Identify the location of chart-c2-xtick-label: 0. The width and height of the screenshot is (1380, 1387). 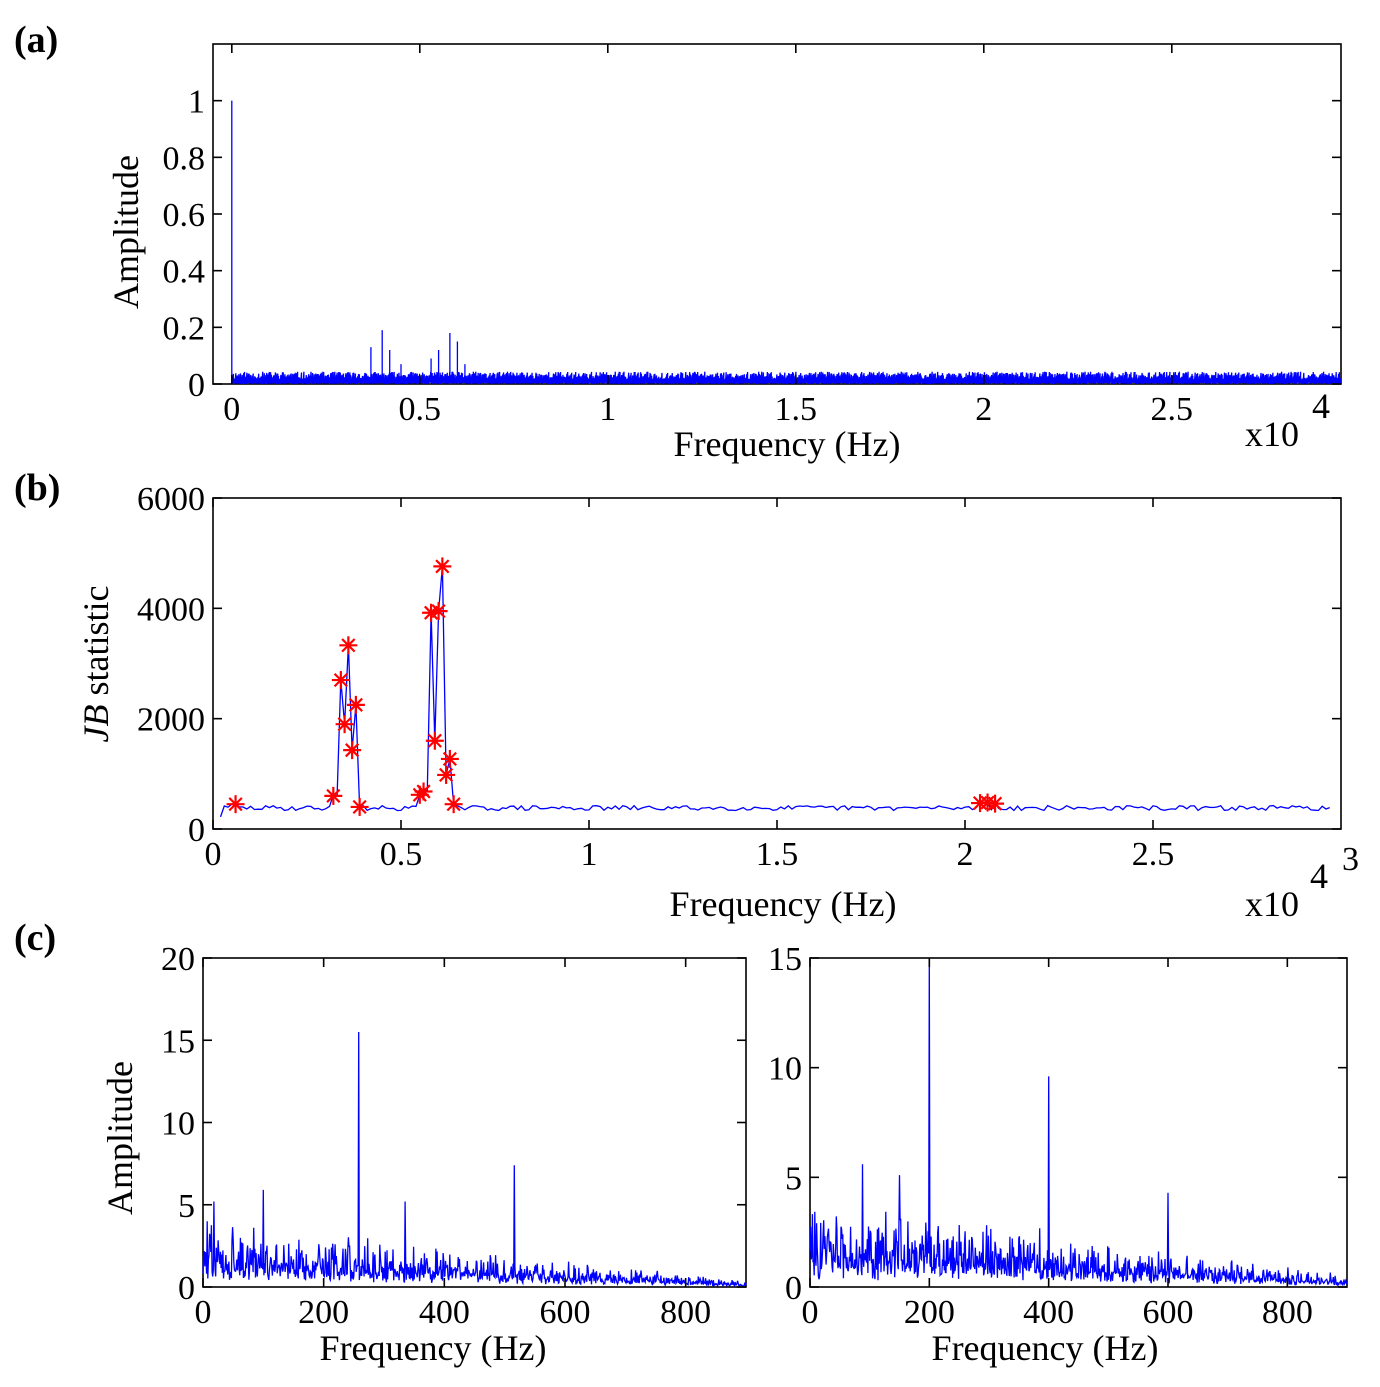
(810, 1312).